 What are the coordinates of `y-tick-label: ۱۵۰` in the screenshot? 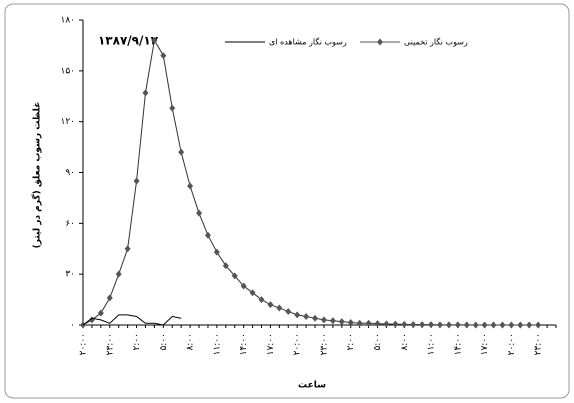 It's located at (67, 71).